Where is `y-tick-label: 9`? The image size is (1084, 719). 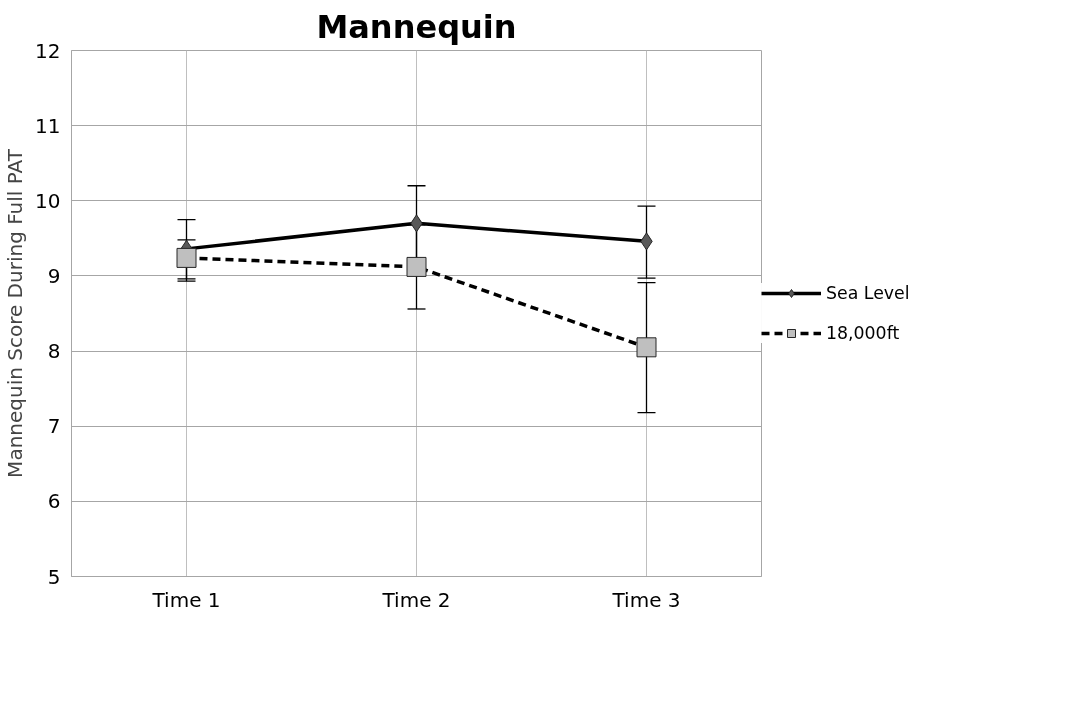
y-tick-label: 9 is located at coordinates (54, 275).